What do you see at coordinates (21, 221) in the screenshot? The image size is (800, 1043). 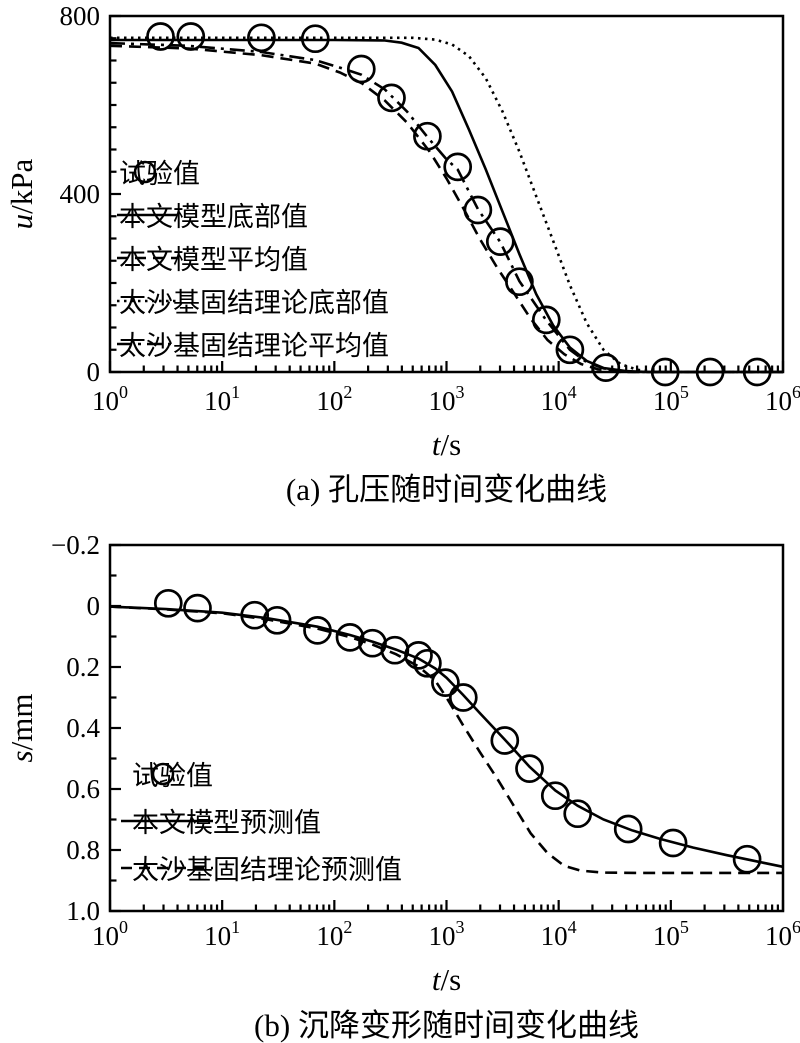 I see `yaxis-variable: u` at bounding box center [21, 221].